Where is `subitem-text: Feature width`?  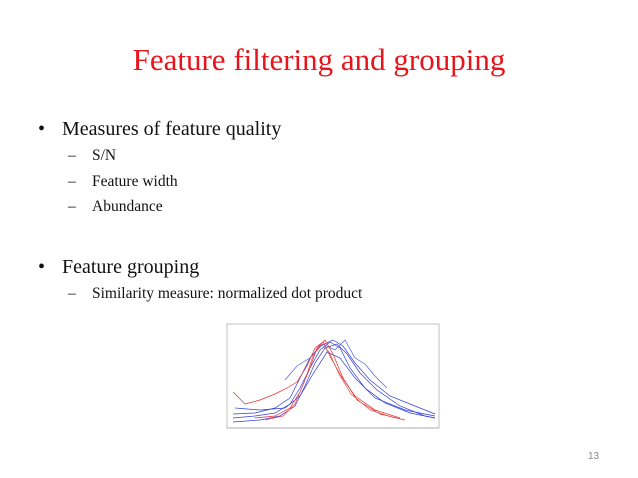
subitem-text: Feature width is located at coordinates (135, 181).